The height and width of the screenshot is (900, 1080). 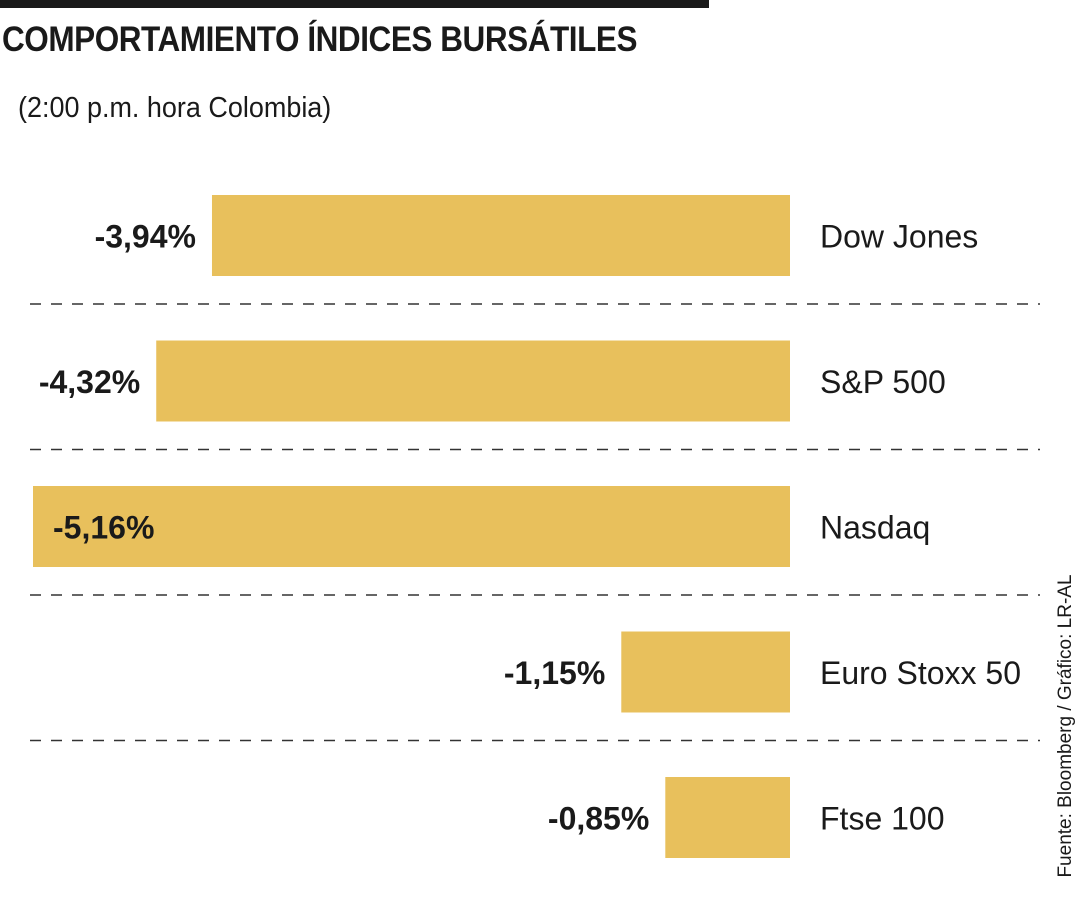 I want to click on value-label: -4,32%, so click(x=89, y=382).